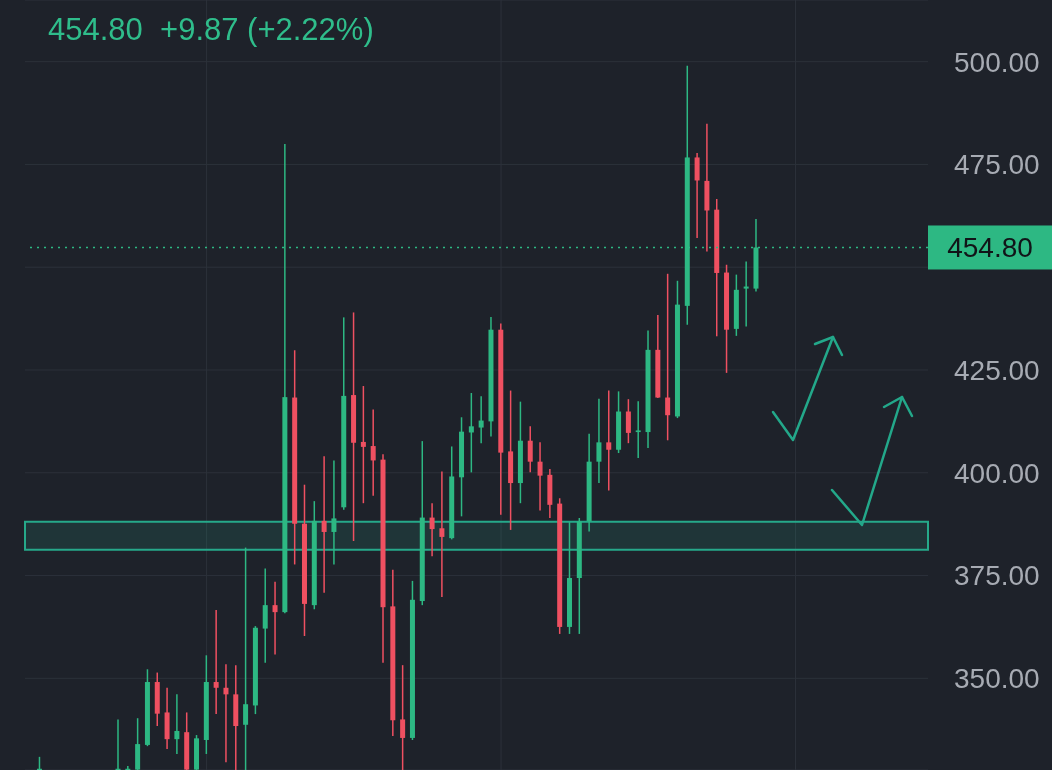 This screenshot has width=1052, height=770. I want to click on y-tick-label: 500.00, so click(997, 62).